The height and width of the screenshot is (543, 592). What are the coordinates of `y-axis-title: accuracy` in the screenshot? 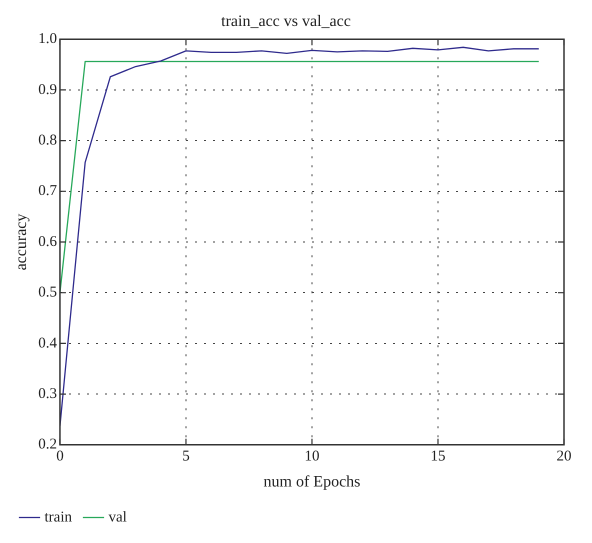 It's located at (21, 242).